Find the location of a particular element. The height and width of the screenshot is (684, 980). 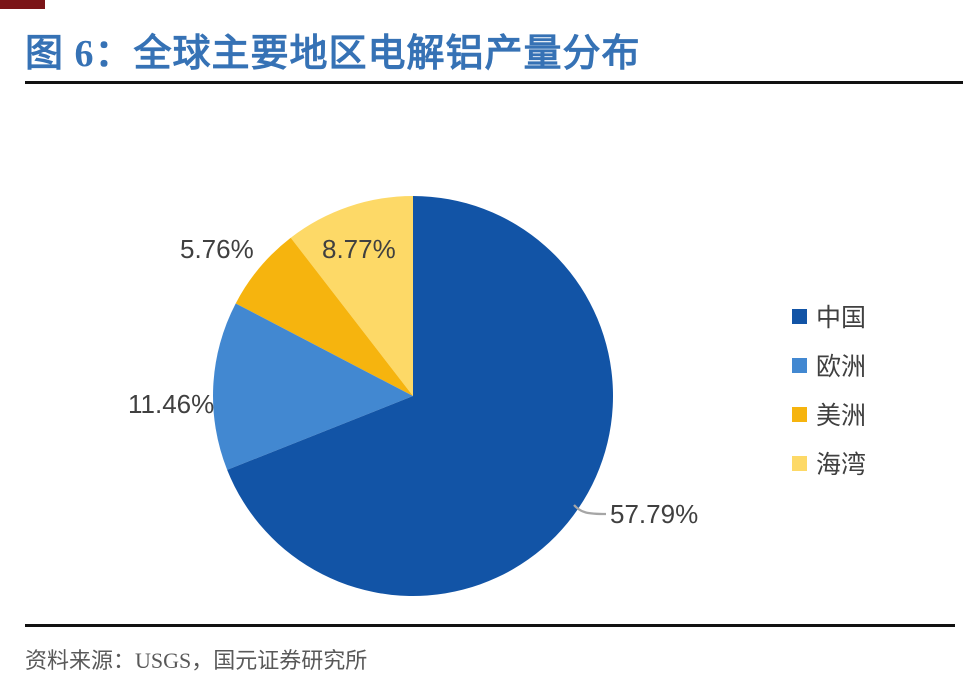

legend-swatch-china is located at coordinates (799, 316).